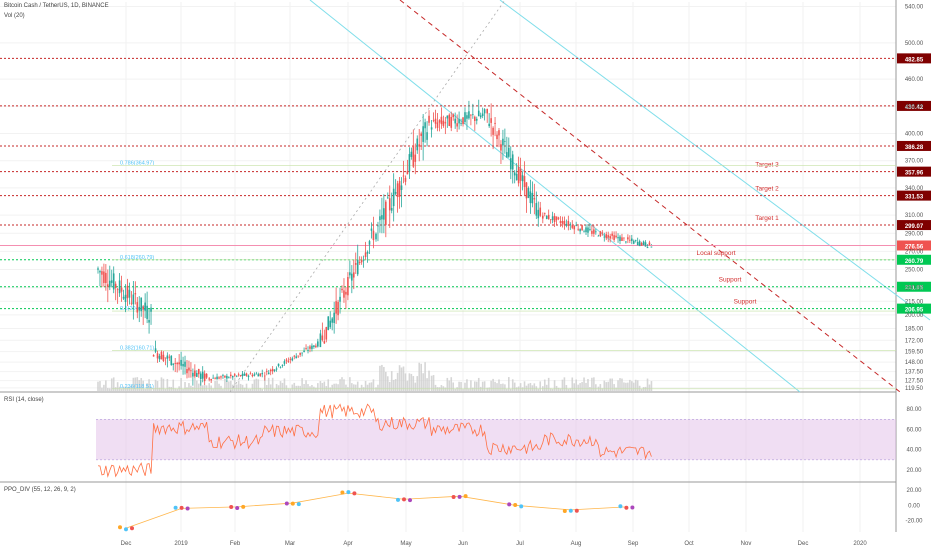 Image resolution: width=932 pixels, height=555 pixels. I want to click on symbol-title: Bitcoin Cash / TetherUS, 1D, BINANCE, so click(56, 6).